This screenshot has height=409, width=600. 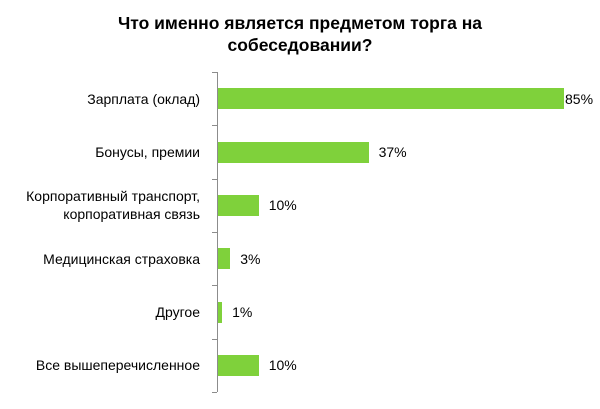 What do you see at coordinates (131, 214) in the screenshot?
I see `category-label-line: корпоративная связь` at bounding box center [131, 214].